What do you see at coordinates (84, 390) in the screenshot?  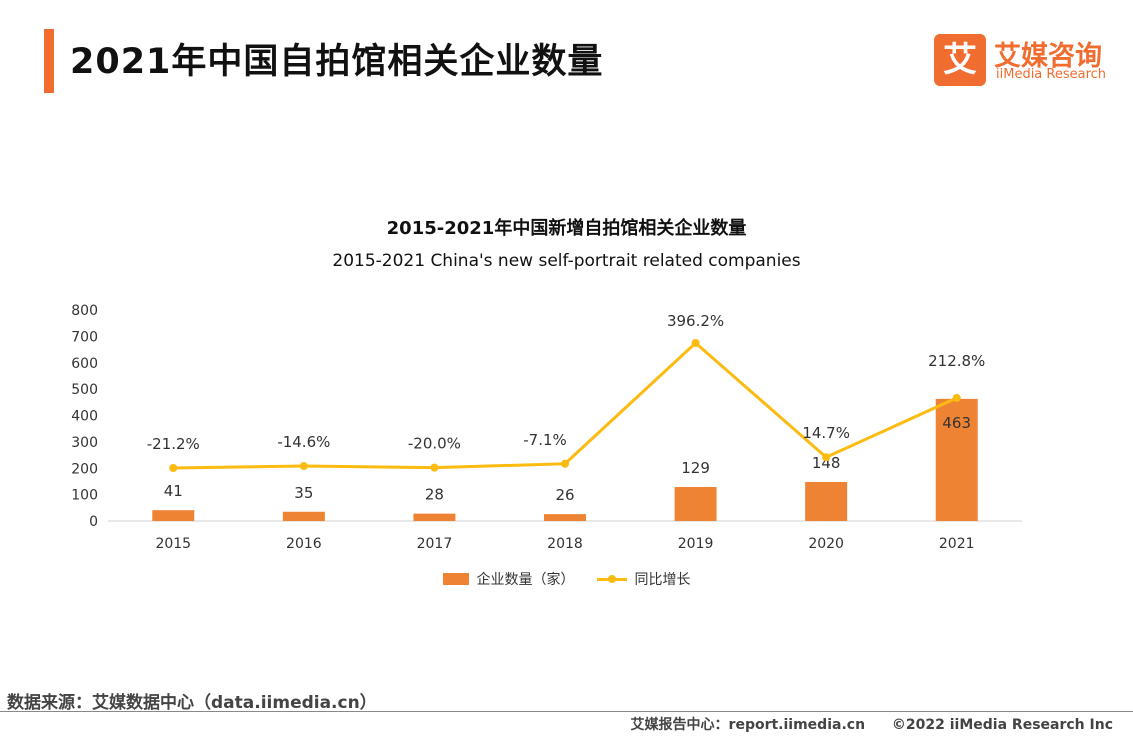 I see `y-tick-label: 500` at bounding box center [84, 390].